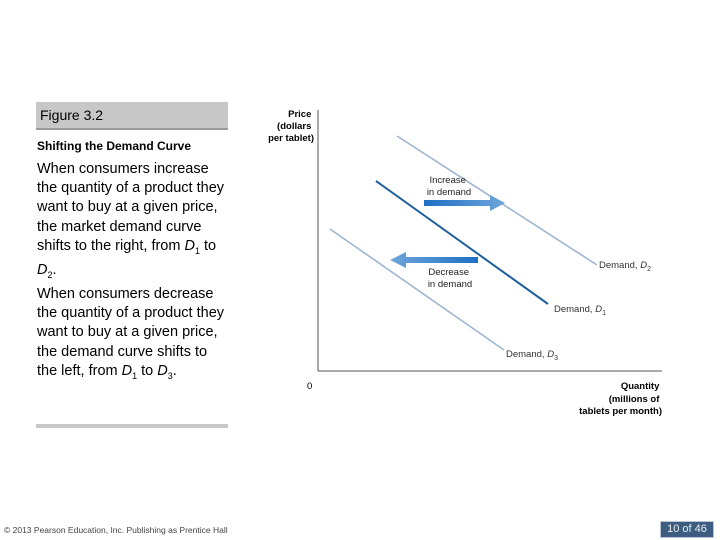 The width and height of the screenshot is (720, 540). Describe the element at coordinates (580, 310) in the screenshot. I see `label-demand-d1: Demand, D1` at that location.